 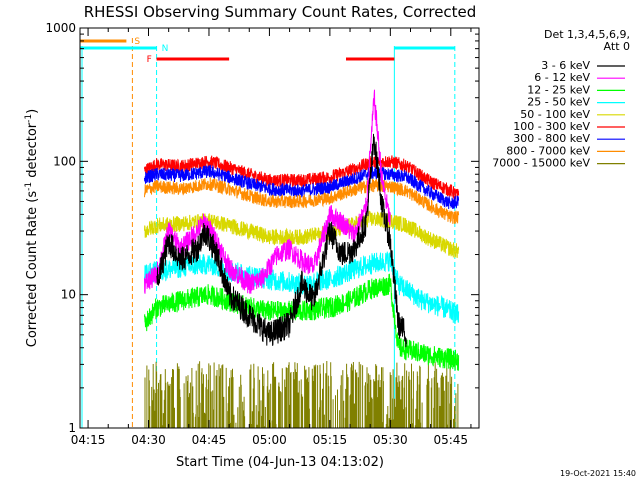 I want to click on y-tick-label: 10, so click(x=68, y=295).